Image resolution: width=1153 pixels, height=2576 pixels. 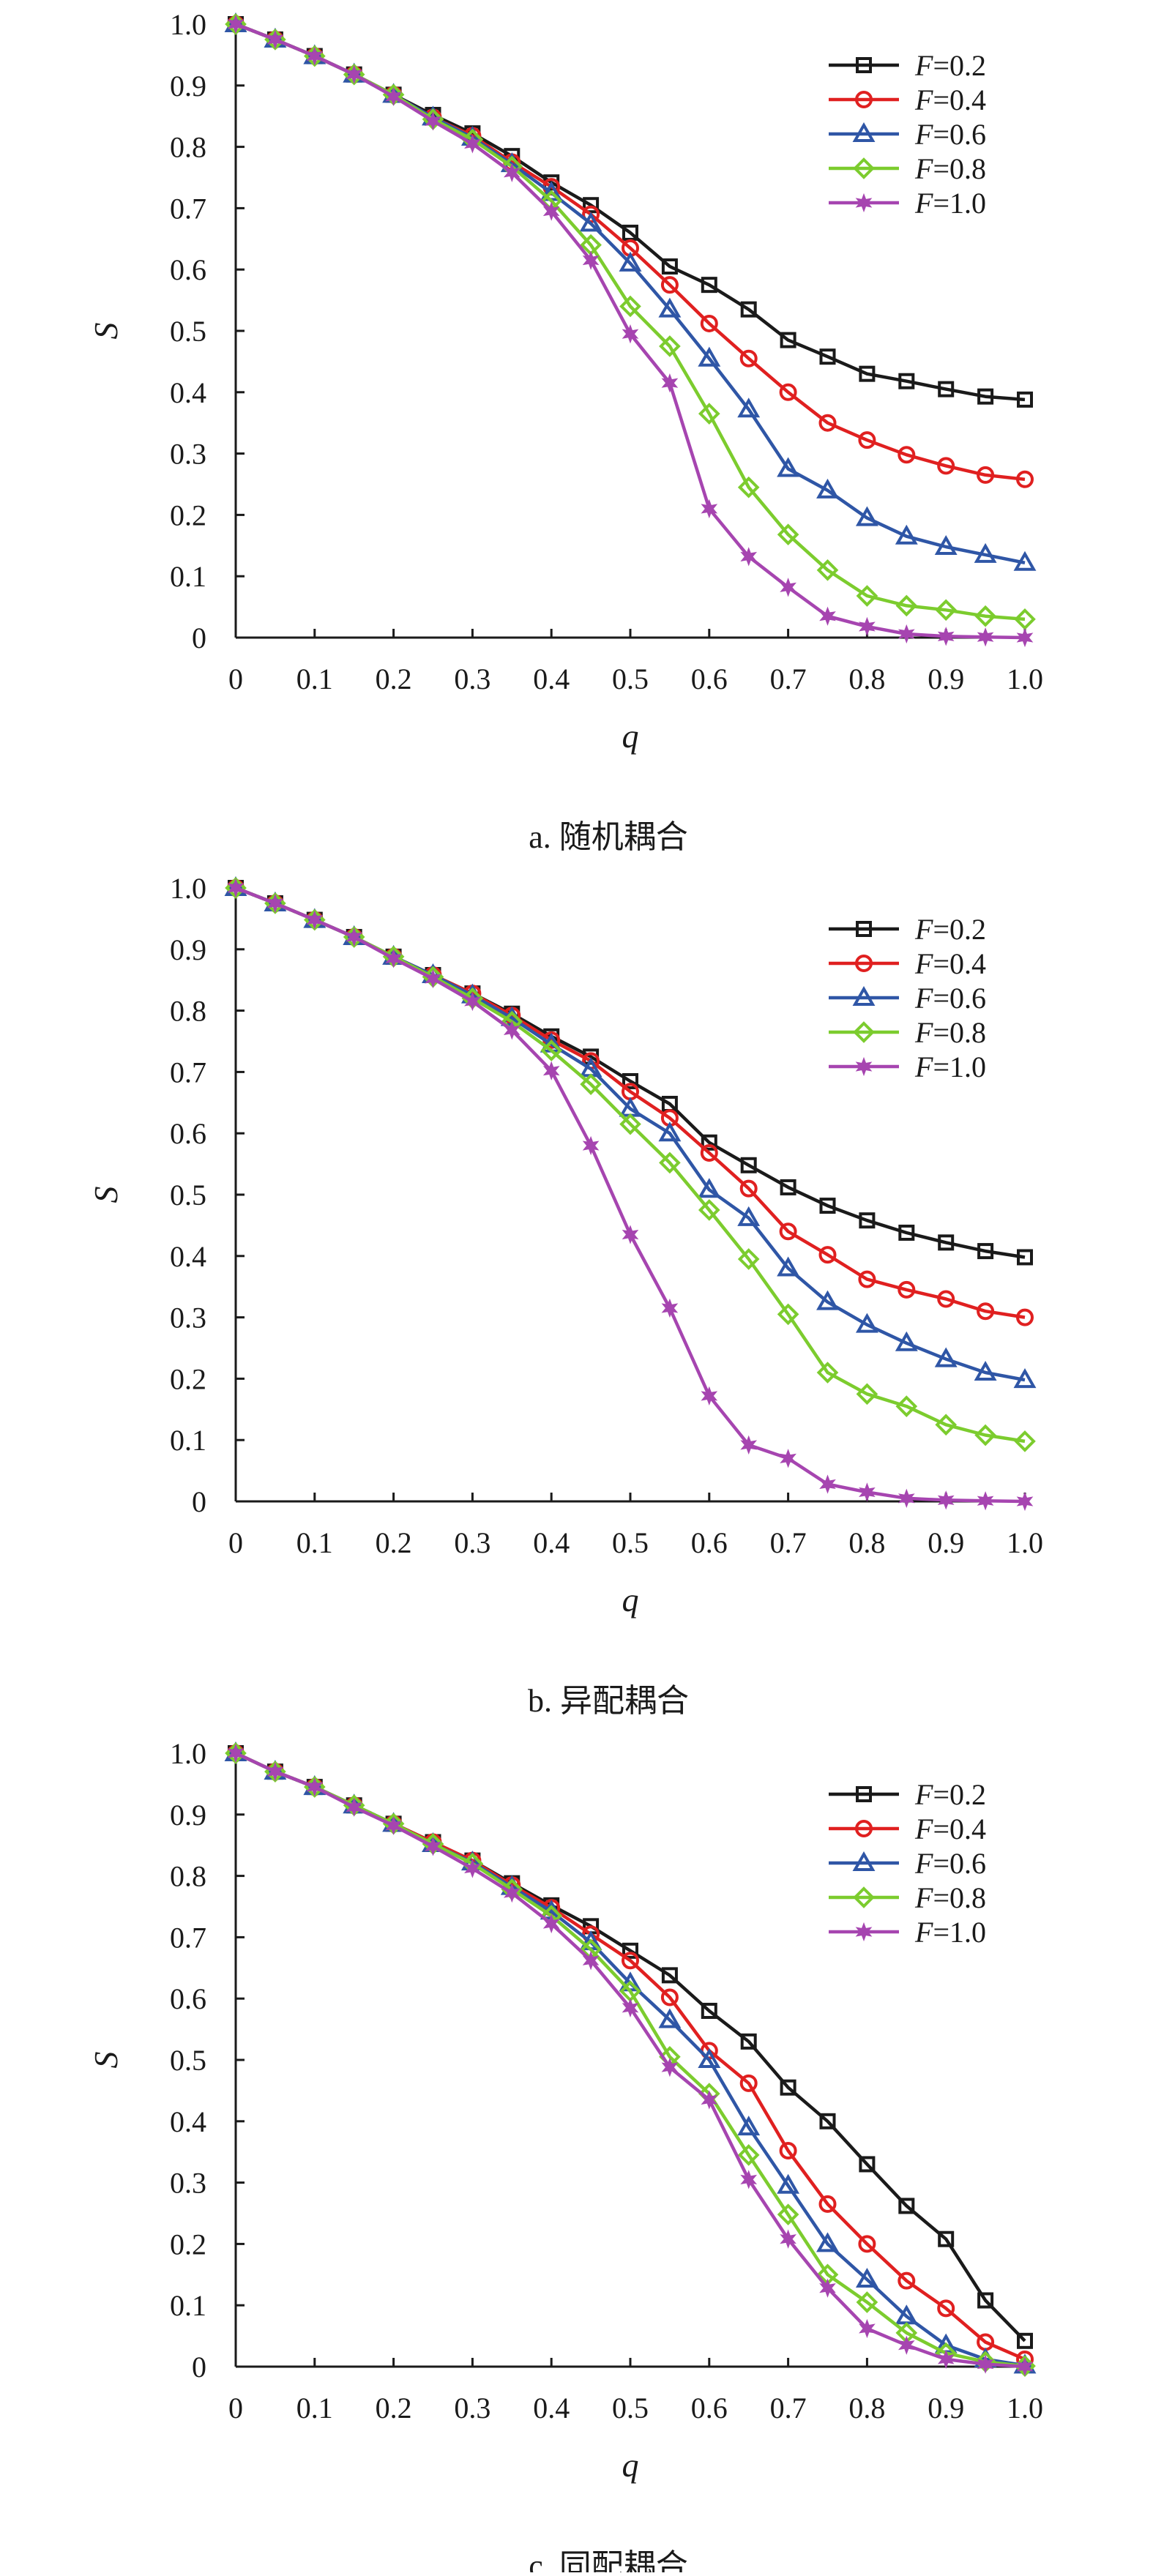 I want to click on legend: F=0.2F=0.4F=0.6F=0.8F=1.0, so click(x=907, y=998).